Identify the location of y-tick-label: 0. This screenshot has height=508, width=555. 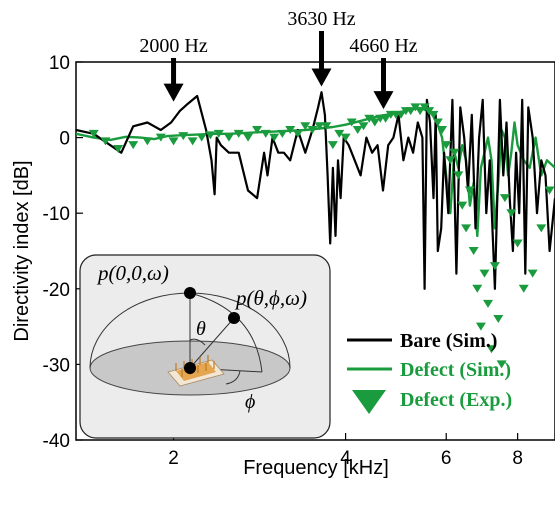
(64, 139).